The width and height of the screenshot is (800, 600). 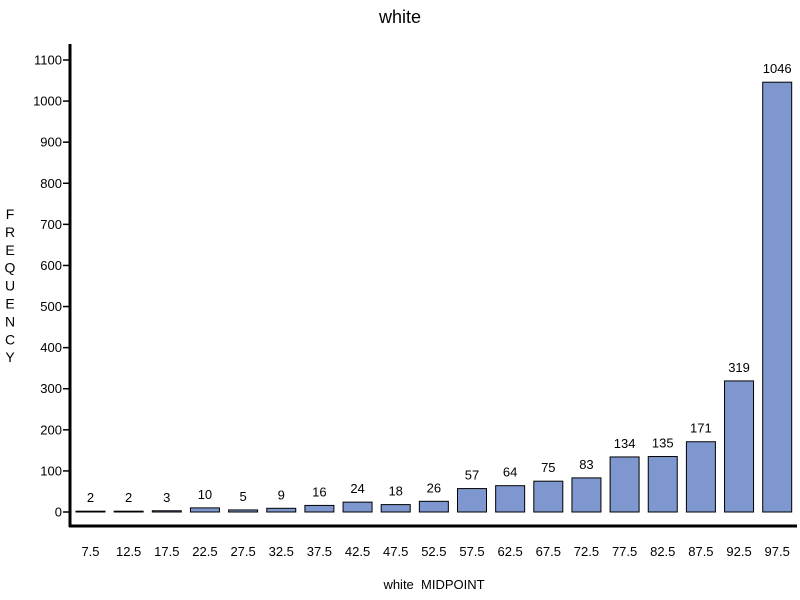 What do you see at coordinates (509, 551) in the screenshot?
I see `x-tick-label: 62.5` at bounding box center [509, 551].